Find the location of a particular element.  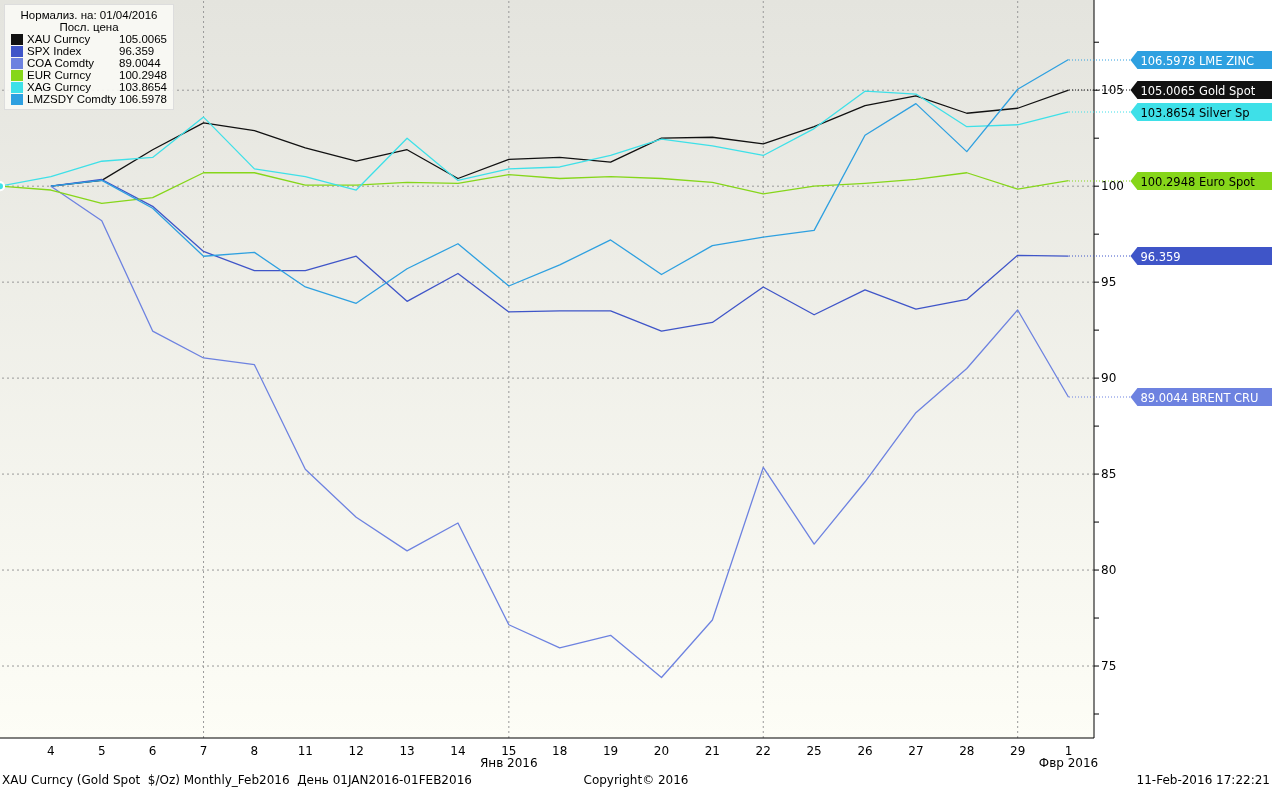

x-tick-label: 22 is located at coordinates (763, 750).